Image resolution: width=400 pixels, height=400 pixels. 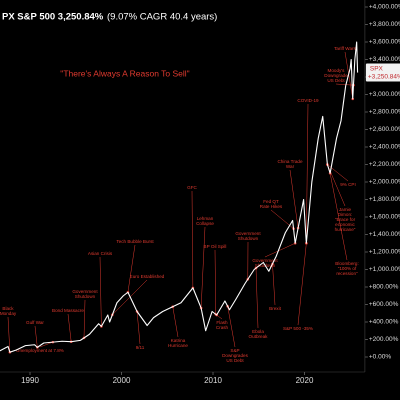 I want to click on annotation-text: War, so click(x=290, y=166).